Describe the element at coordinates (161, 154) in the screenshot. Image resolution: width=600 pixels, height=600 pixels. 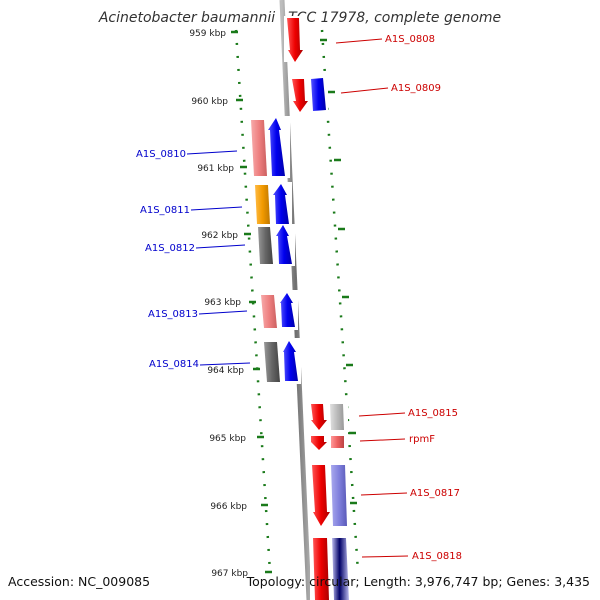
I see `gene-label-a1s-0810: A1S_0810` at that location.